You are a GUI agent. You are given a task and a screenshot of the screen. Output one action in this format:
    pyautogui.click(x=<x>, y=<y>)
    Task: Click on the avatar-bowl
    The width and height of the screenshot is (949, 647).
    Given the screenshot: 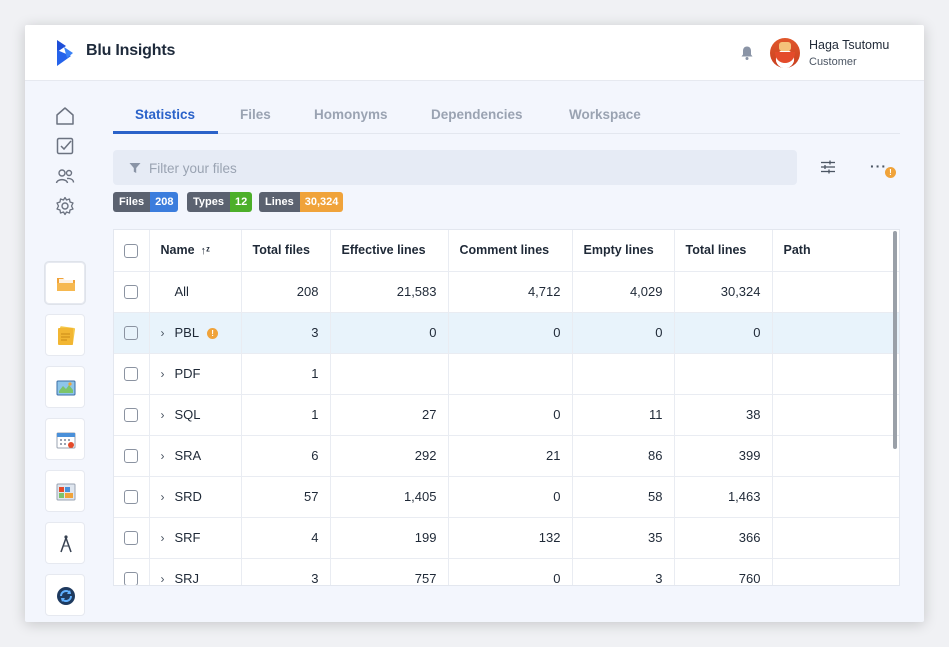 What is the action you would take?
    pyautogui.click(x=785, y=57)
    